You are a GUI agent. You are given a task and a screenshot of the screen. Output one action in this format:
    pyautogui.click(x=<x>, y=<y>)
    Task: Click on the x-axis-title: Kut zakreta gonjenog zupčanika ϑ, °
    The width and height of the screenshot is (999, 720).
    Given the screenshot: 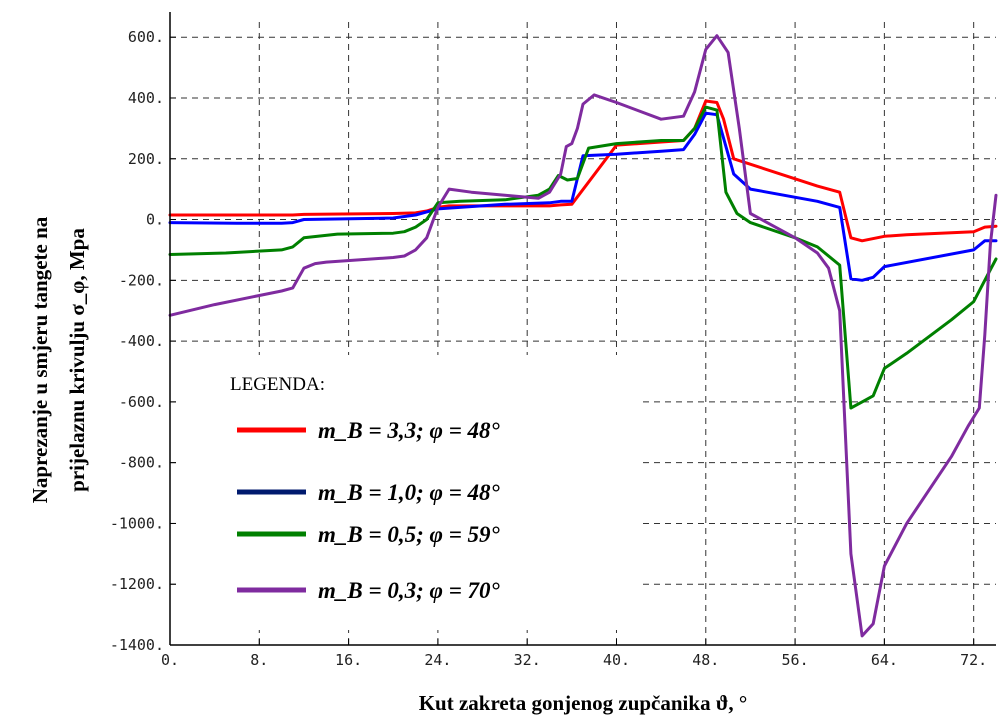 What is the action you would take?
    pyautogui.click(x=583, y=703)
    